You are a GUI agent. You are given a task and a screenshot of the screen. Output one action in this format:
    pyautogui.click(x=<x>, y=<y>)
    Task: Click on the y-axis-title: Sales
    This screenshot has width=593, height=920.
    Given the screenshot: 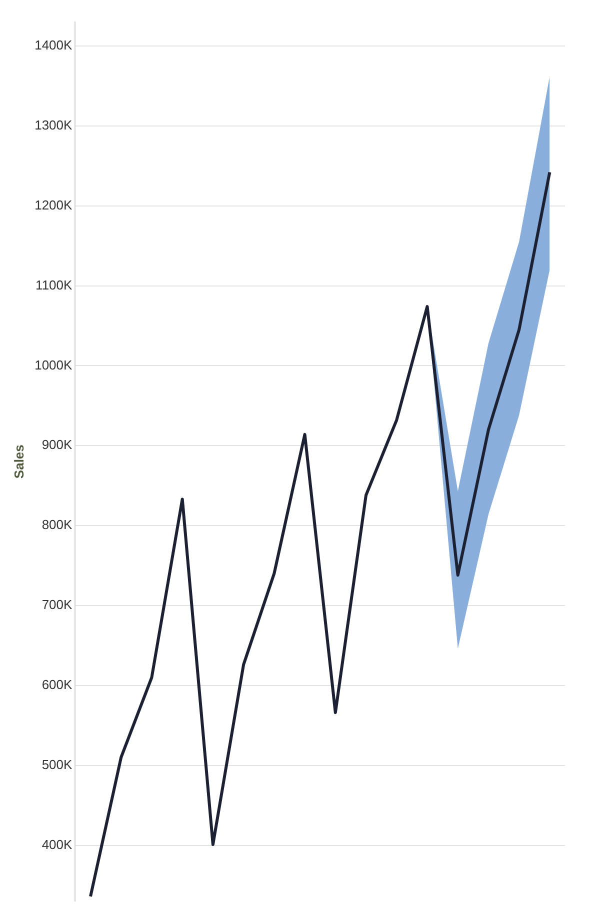 What is the action you would take?
    pyautogui.click(x=18, y=461)
    